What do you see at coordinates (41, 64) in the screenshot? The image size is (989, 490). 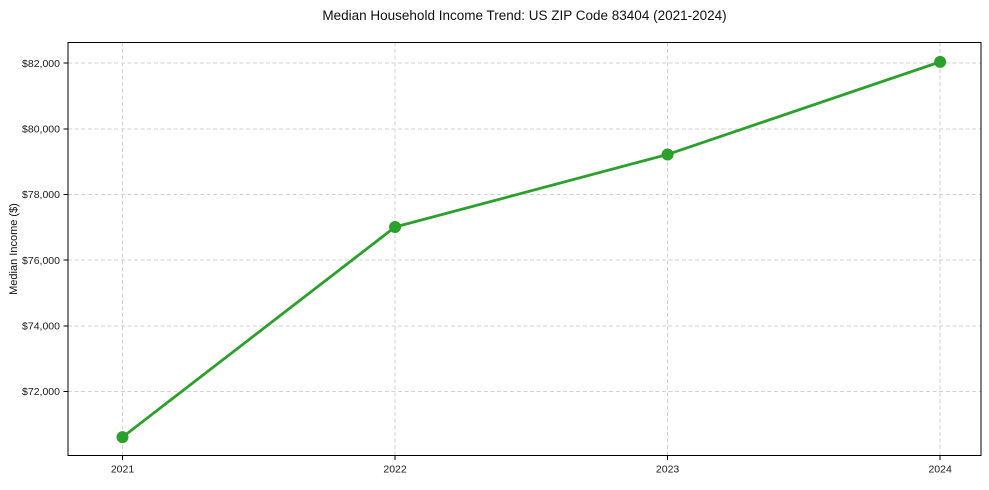 I see `y-tick-label: $82,000` at bounding box center [41, 64].